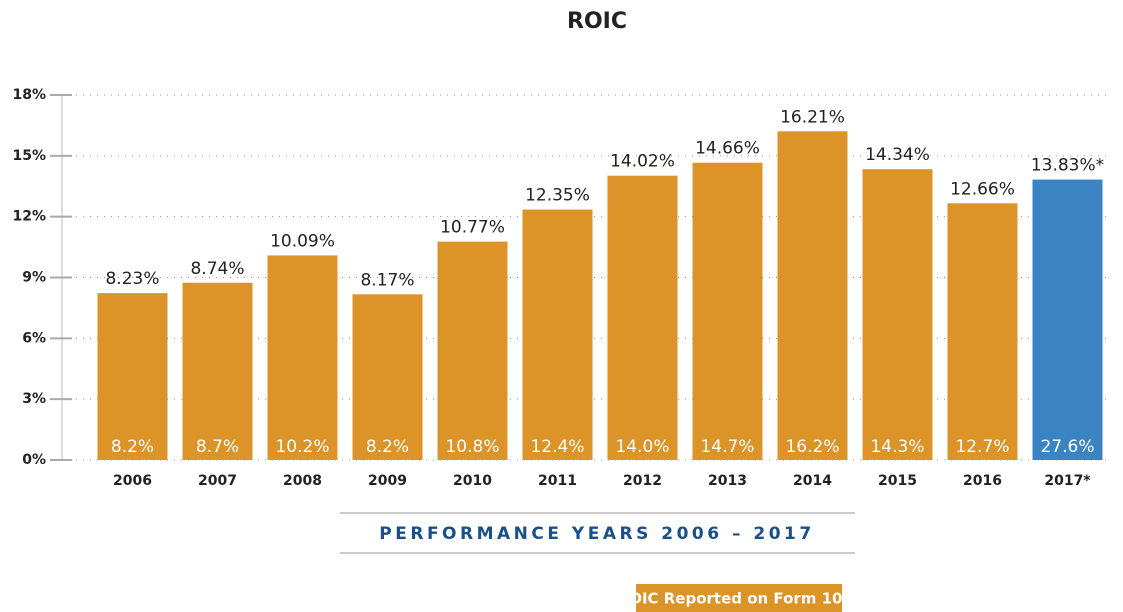 The width and height of the screenshot is (1123, 612). What do you see at coordinates (217, 447) in the screenshot?
I see `inner-data-label: 8.7%` at bounding box center [217, 447].